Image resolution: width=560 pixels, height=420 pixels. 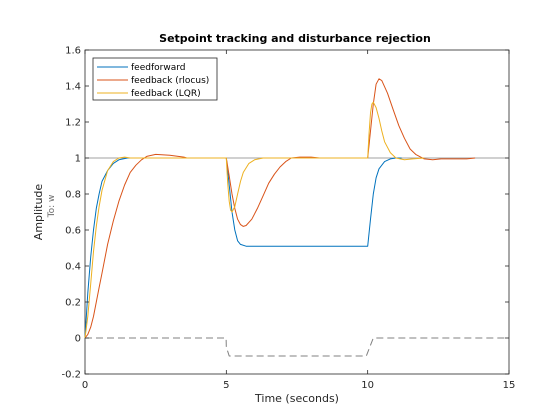 I want to click on y-axis-sublabel: To: w, so click(x=52, y=207).